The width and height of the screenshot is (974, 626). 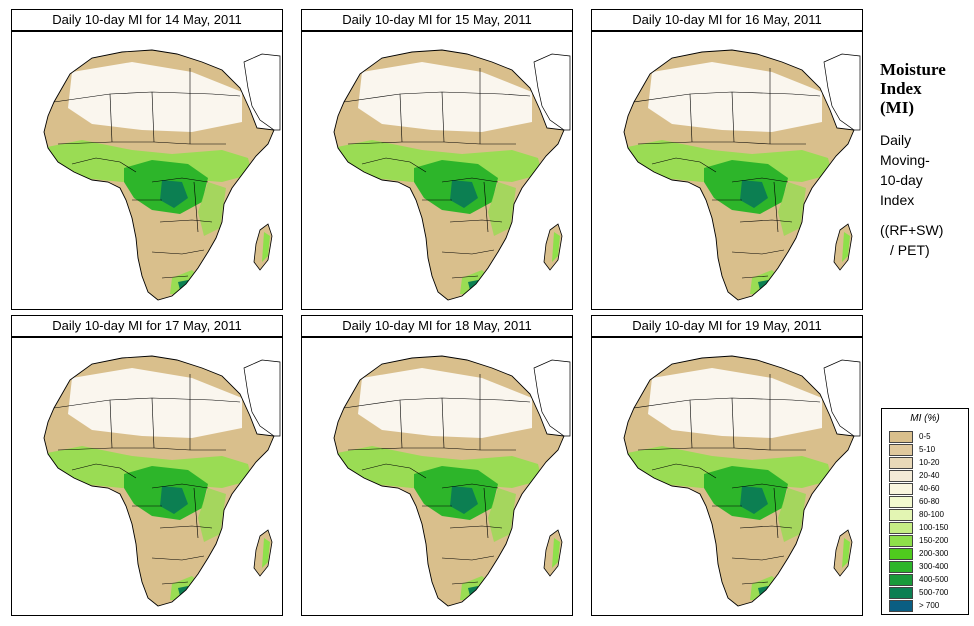 I want to click on legend-label: 5-10, so click(x=927, y=449).